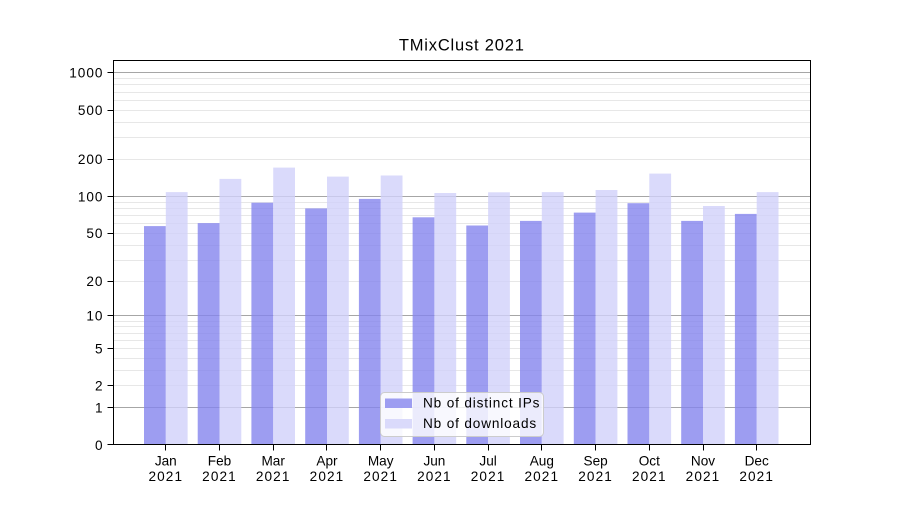  What do you see at coordinates (381, 460) in the screenshot?
I see `svg-text: May` at bounding box center [381, 460].